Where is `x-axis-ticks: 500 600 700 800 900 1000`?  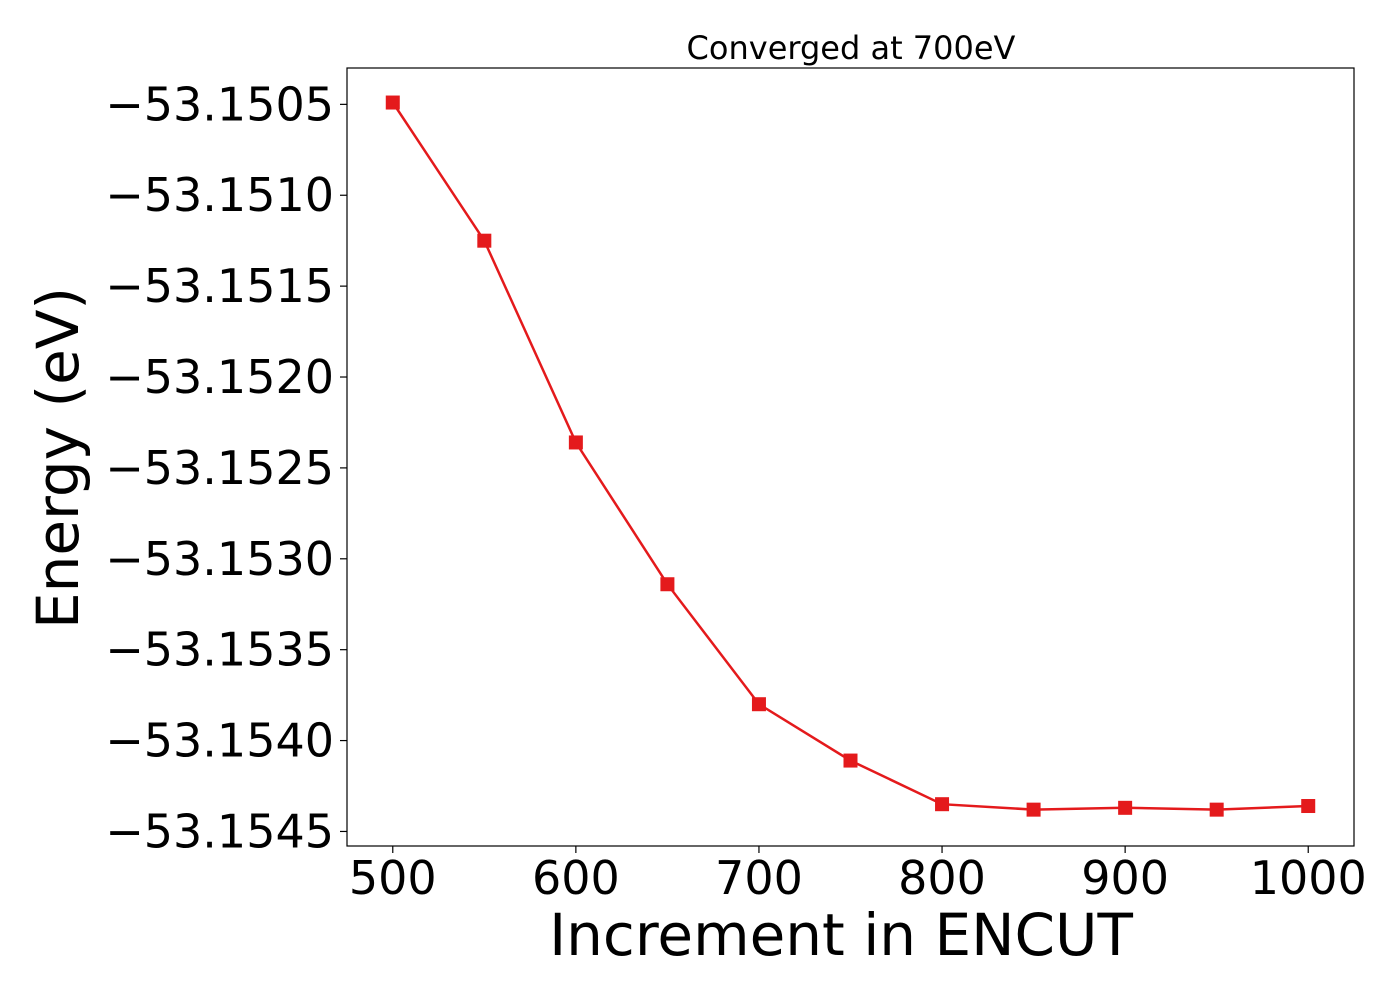
x-axis-ticks: 500 600 700 800 900 1000 is located at coordinates (858, 875).